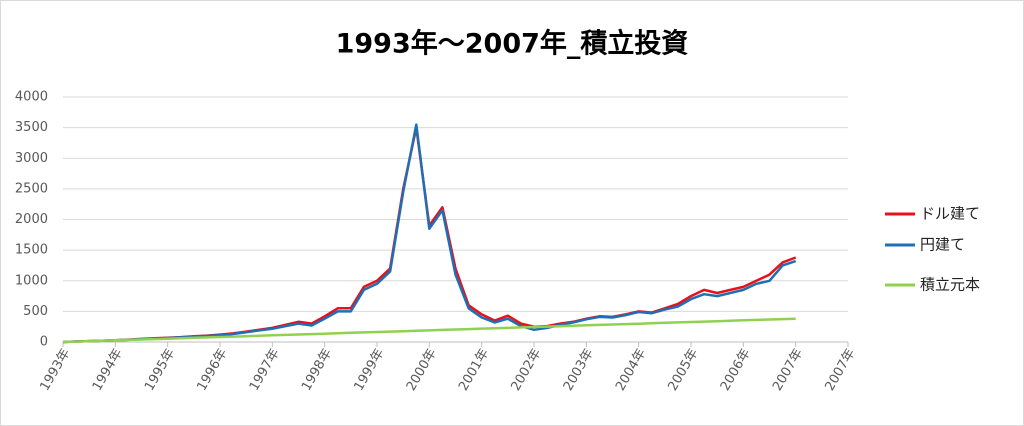 The width and height of the screenshot is (1024, 426). I want to click on y-tick-label: 2000, so click(31, 219).